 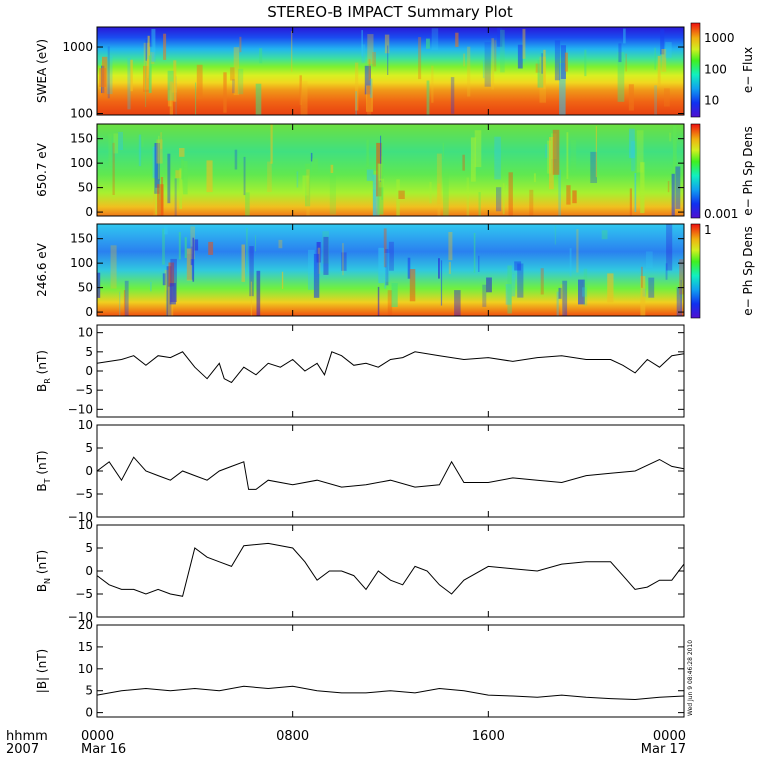 I want to click on colorbar-tick-label: 1000, so click(x=719, y=38).